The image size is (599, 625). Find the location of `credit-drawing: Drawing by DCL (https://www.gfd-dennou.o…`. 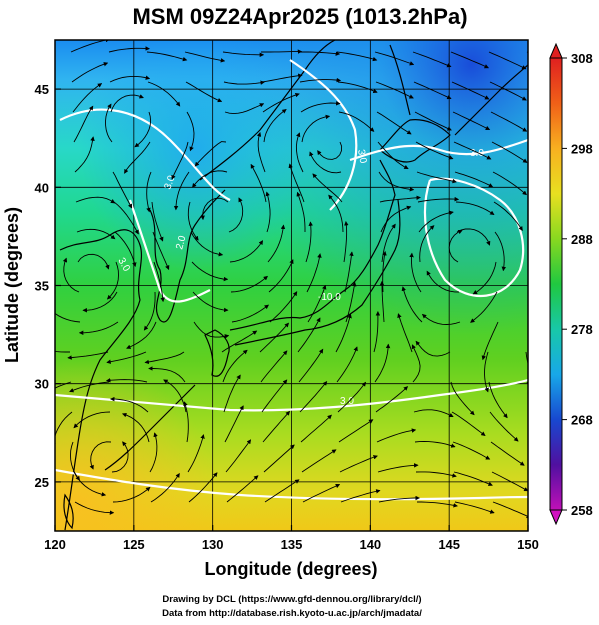

credit-drawing: Drawing by DCL (https://www.gfd-dennou.o… is located at coordinates (291, 599).